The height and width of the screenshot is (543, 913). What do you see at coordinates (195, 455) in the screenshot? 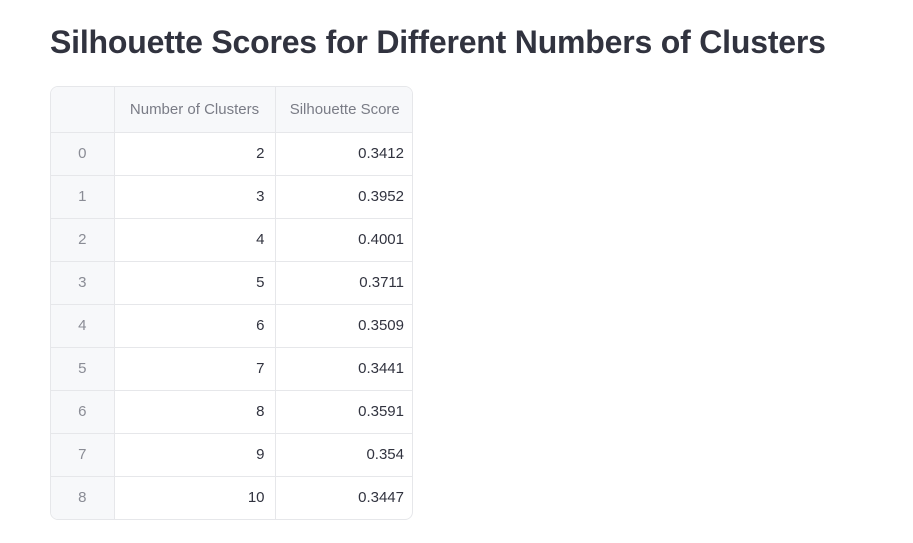
I see `clusters-cell: 9` at bounding box center [195, 455].